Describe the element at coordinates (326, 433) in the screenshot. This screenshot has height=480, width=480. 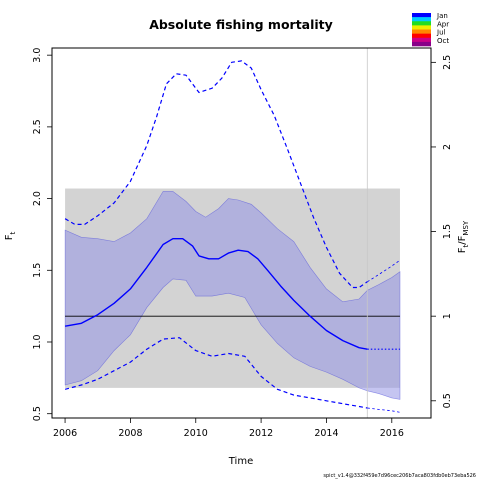
I see `x-tick-label: 2014` at that location.